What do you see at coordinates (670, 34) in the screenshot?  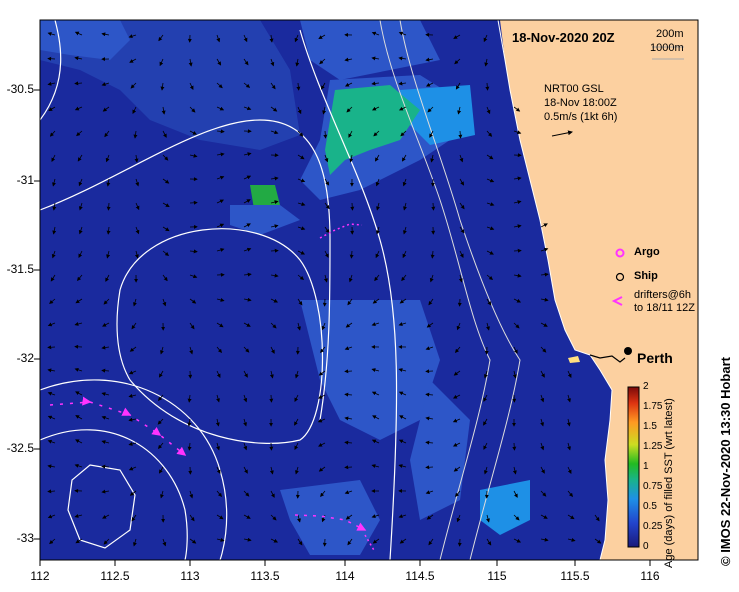 I see `scale-label-200m: 200m` at bounding box center [670, 34].